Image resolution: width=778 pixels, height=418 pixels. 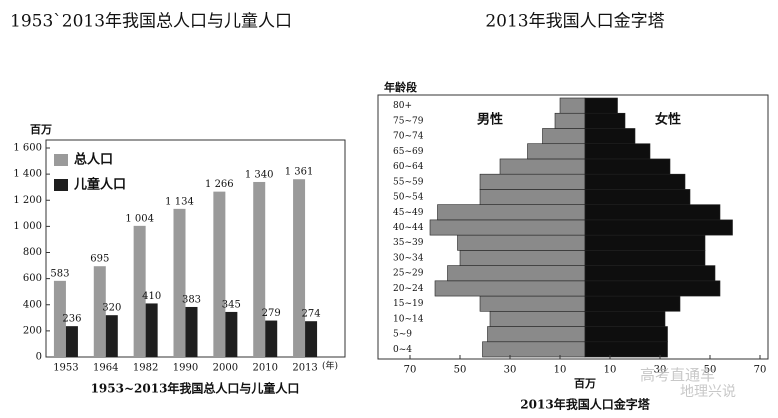 I want to click on y-tick-label: 600, so click(x=32, y=278).